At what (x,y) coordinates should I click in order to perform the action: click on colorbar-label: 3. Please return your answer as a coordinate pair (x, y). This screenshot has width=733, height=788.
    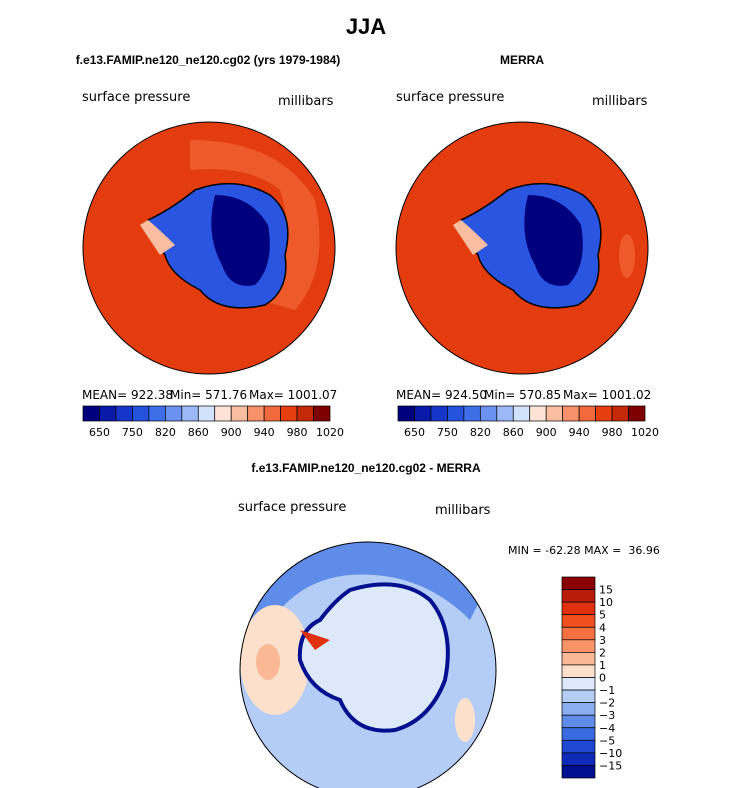
    Looking at the image, I should click on (602, 640).